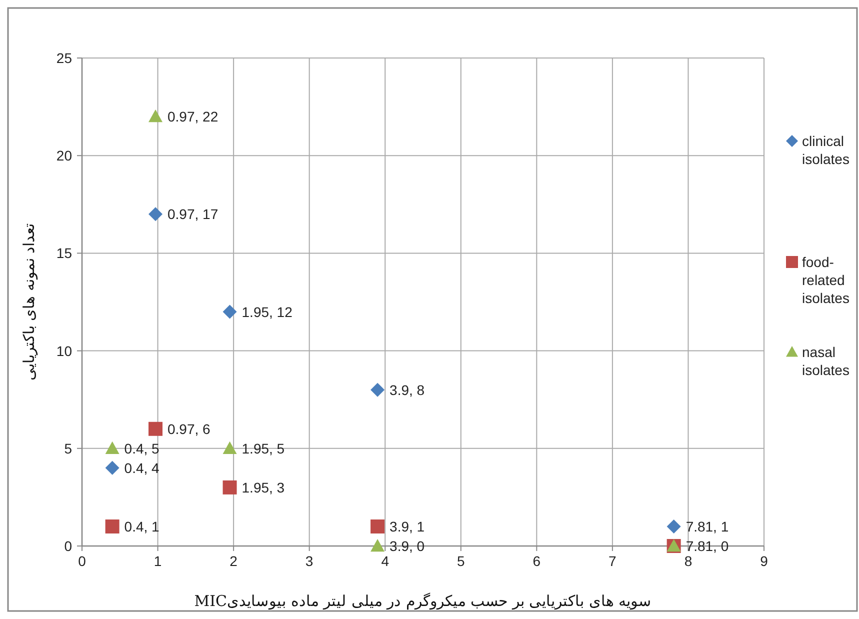  What do you see at coordinates (826, 361) in the screenshot?
I see `legend-label: nasal isolates` at bounding box center [826, 361].